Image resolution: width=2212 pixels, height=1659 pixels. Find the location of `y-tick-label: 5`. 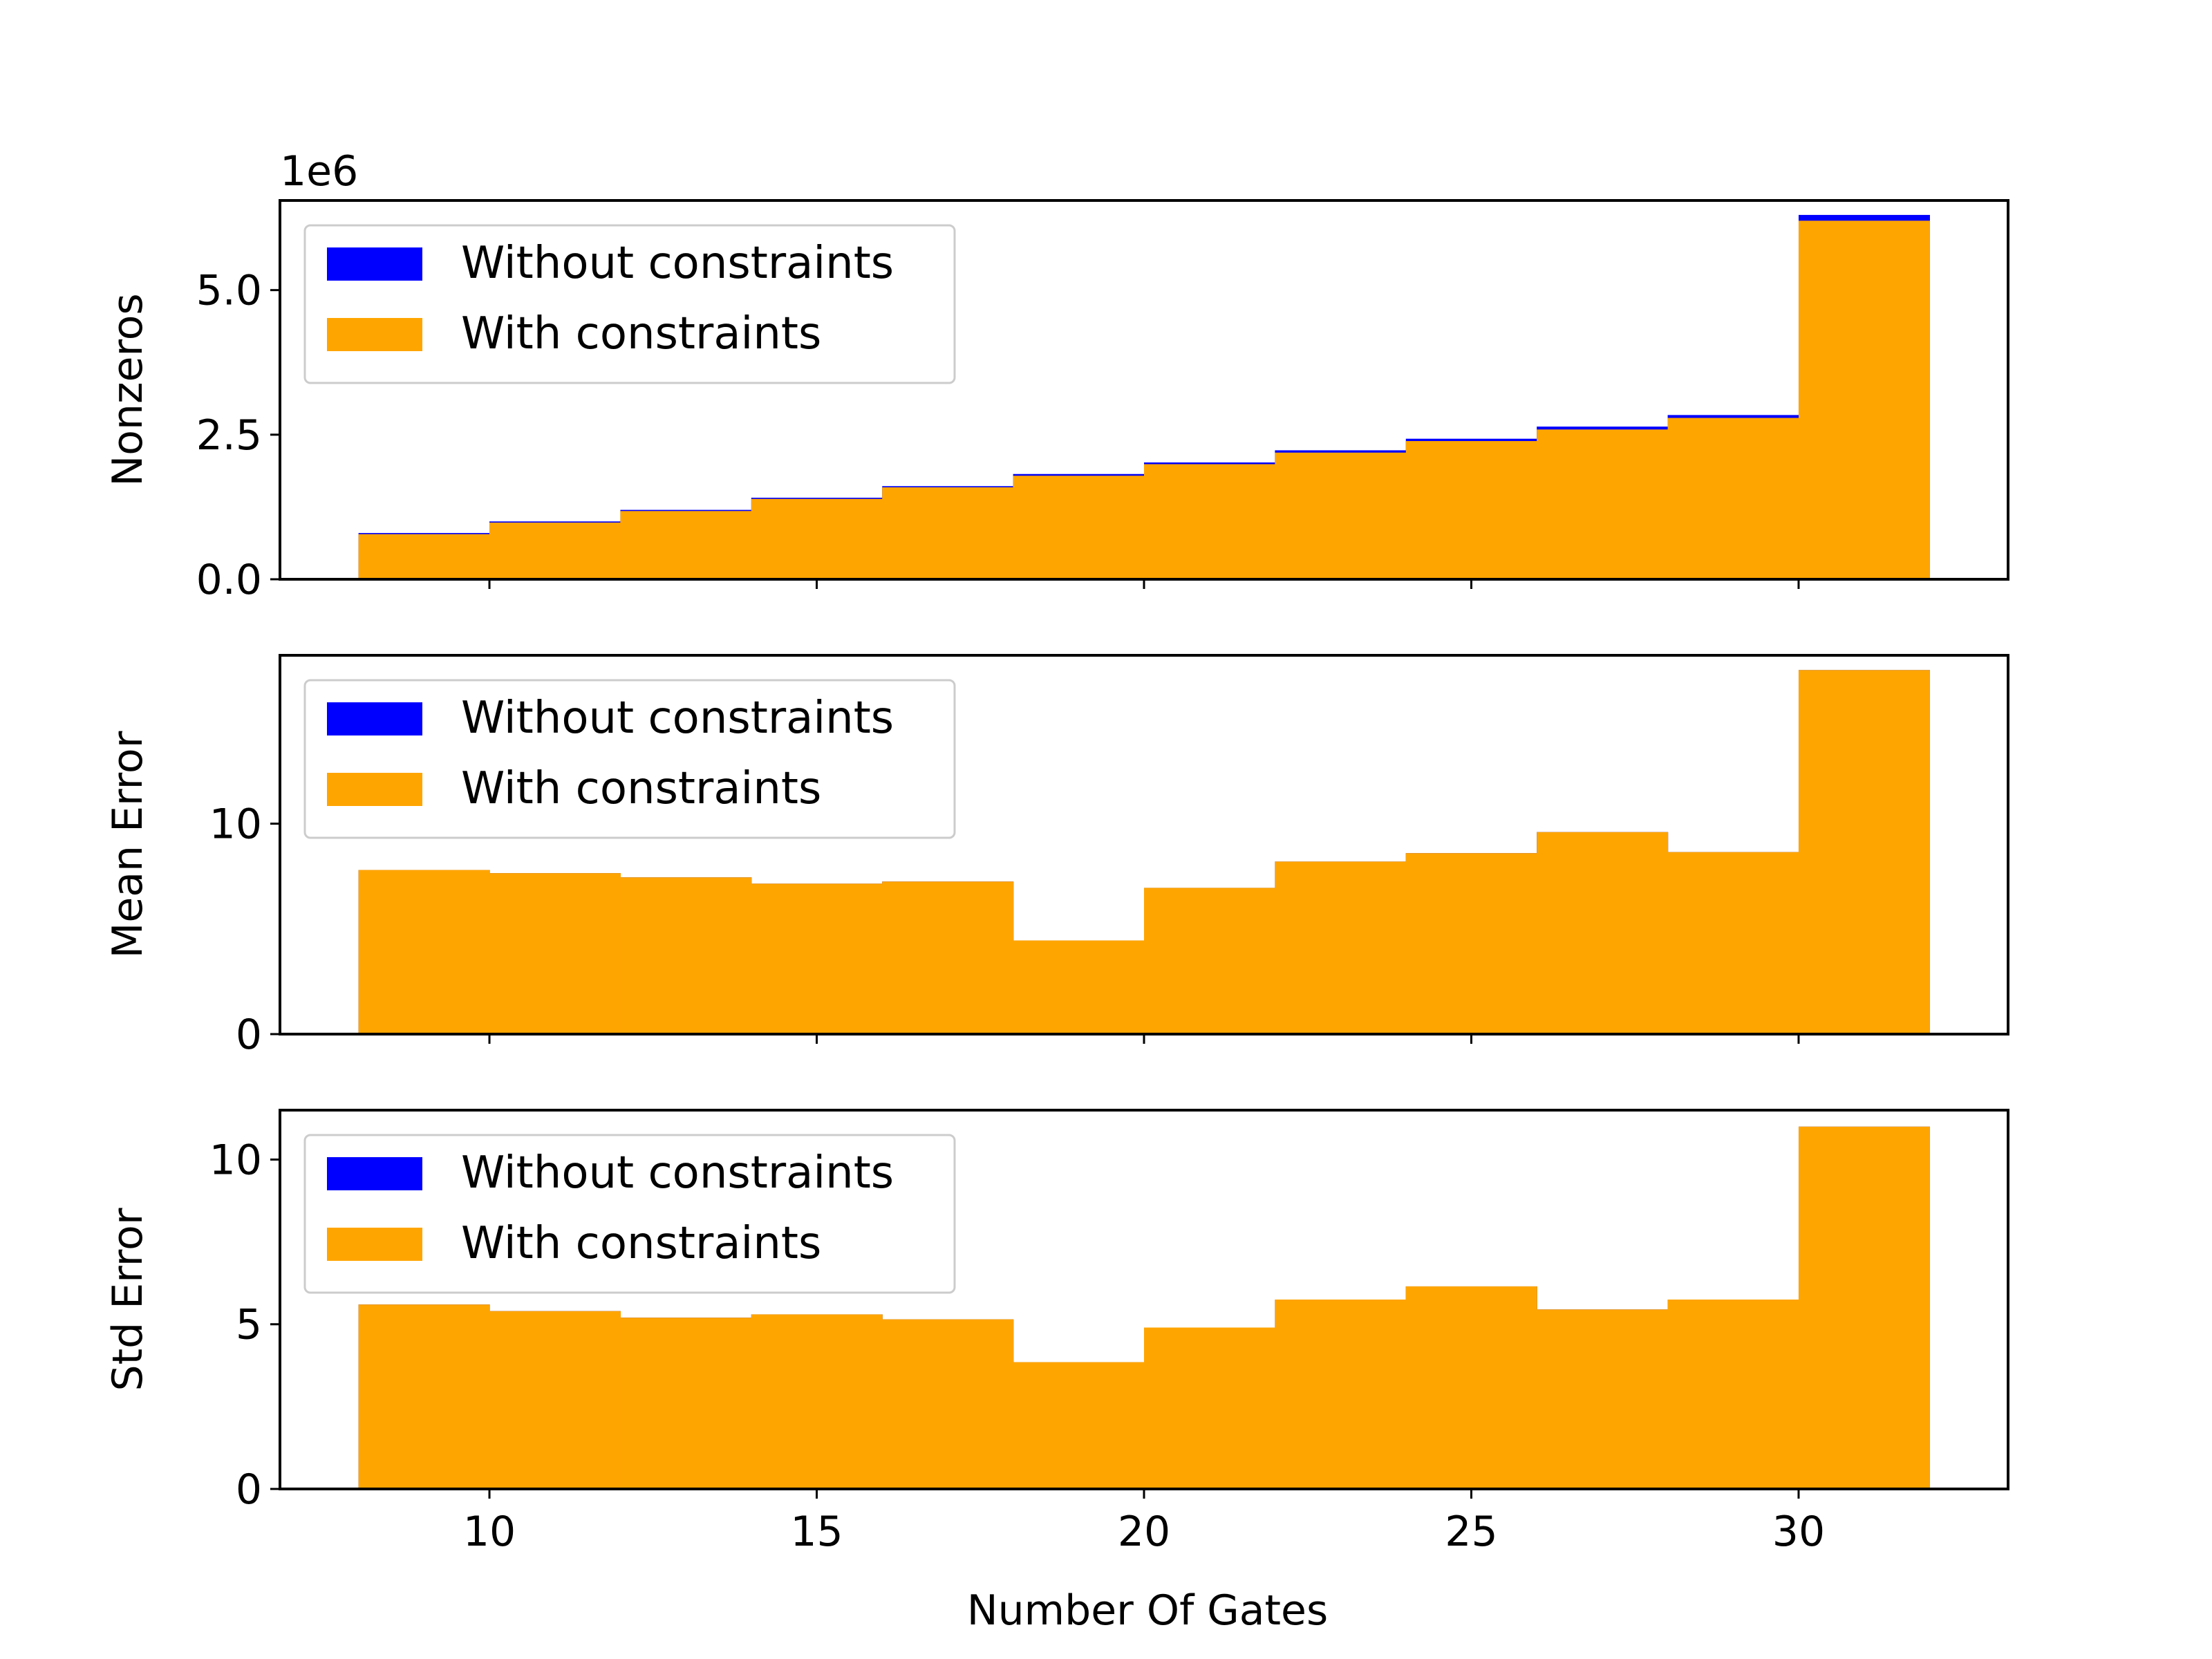

y-tick-label: 5 is located at coordinates (249, 1325).